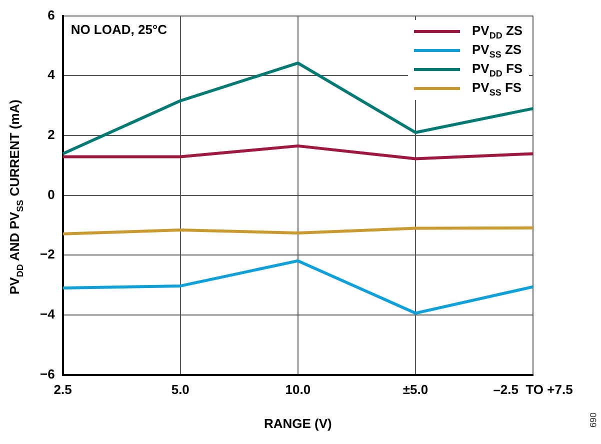 This screenshot has height=444, width=601. Describe the element at coordinates (497, 89) in the screenshot. I see `legend-label: PV$_{SS}$ FS` at that location.